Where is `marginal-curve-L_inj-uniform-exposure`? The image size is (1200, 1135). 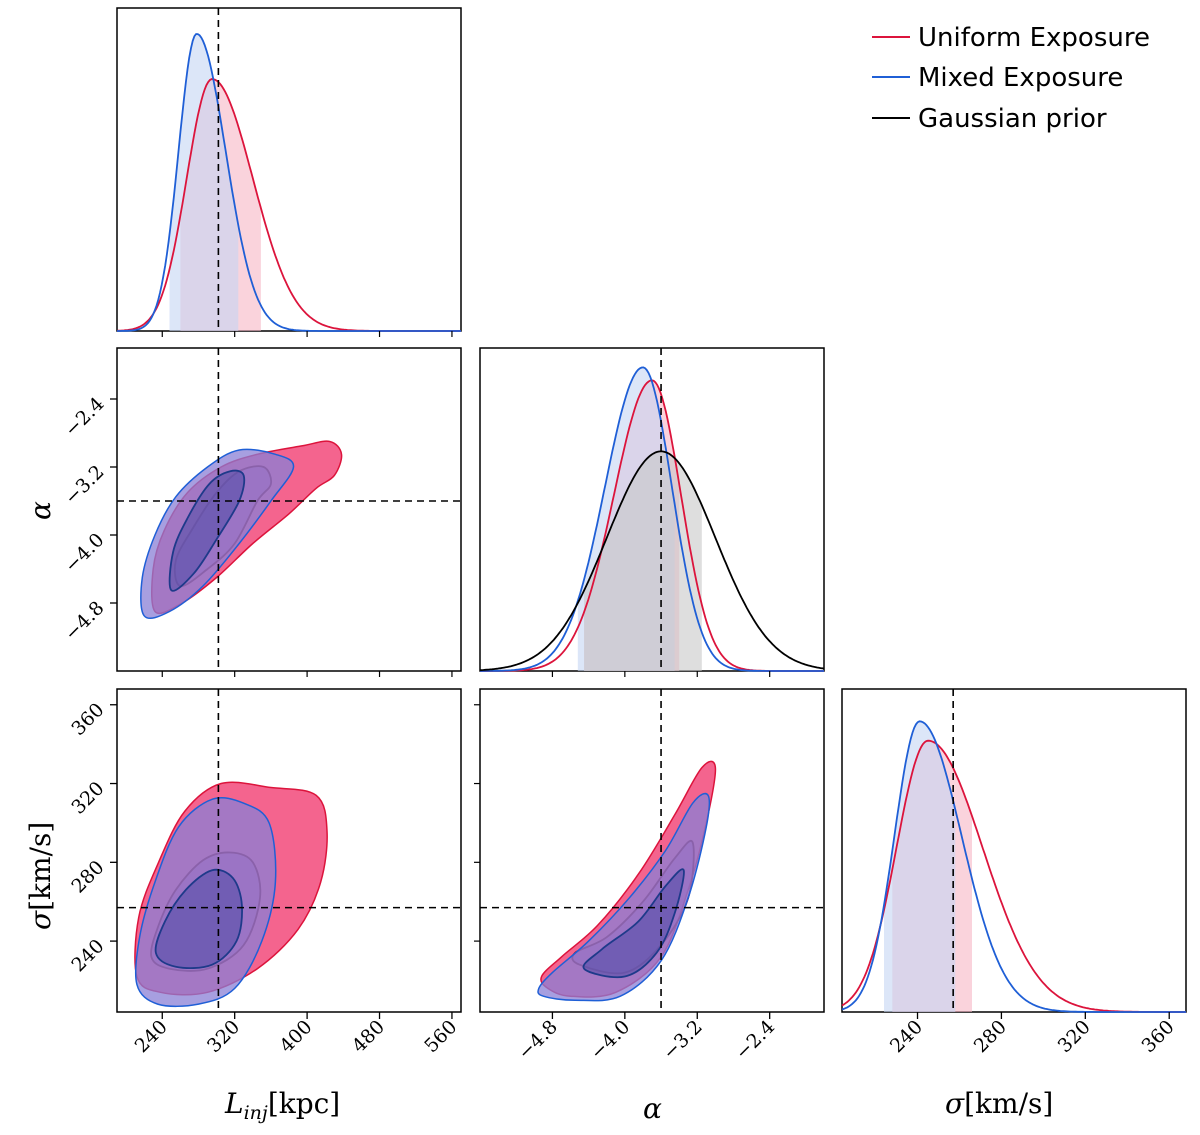 marginal-curve-L_inj-uniform-exposure is located at coordinates (288, 205).